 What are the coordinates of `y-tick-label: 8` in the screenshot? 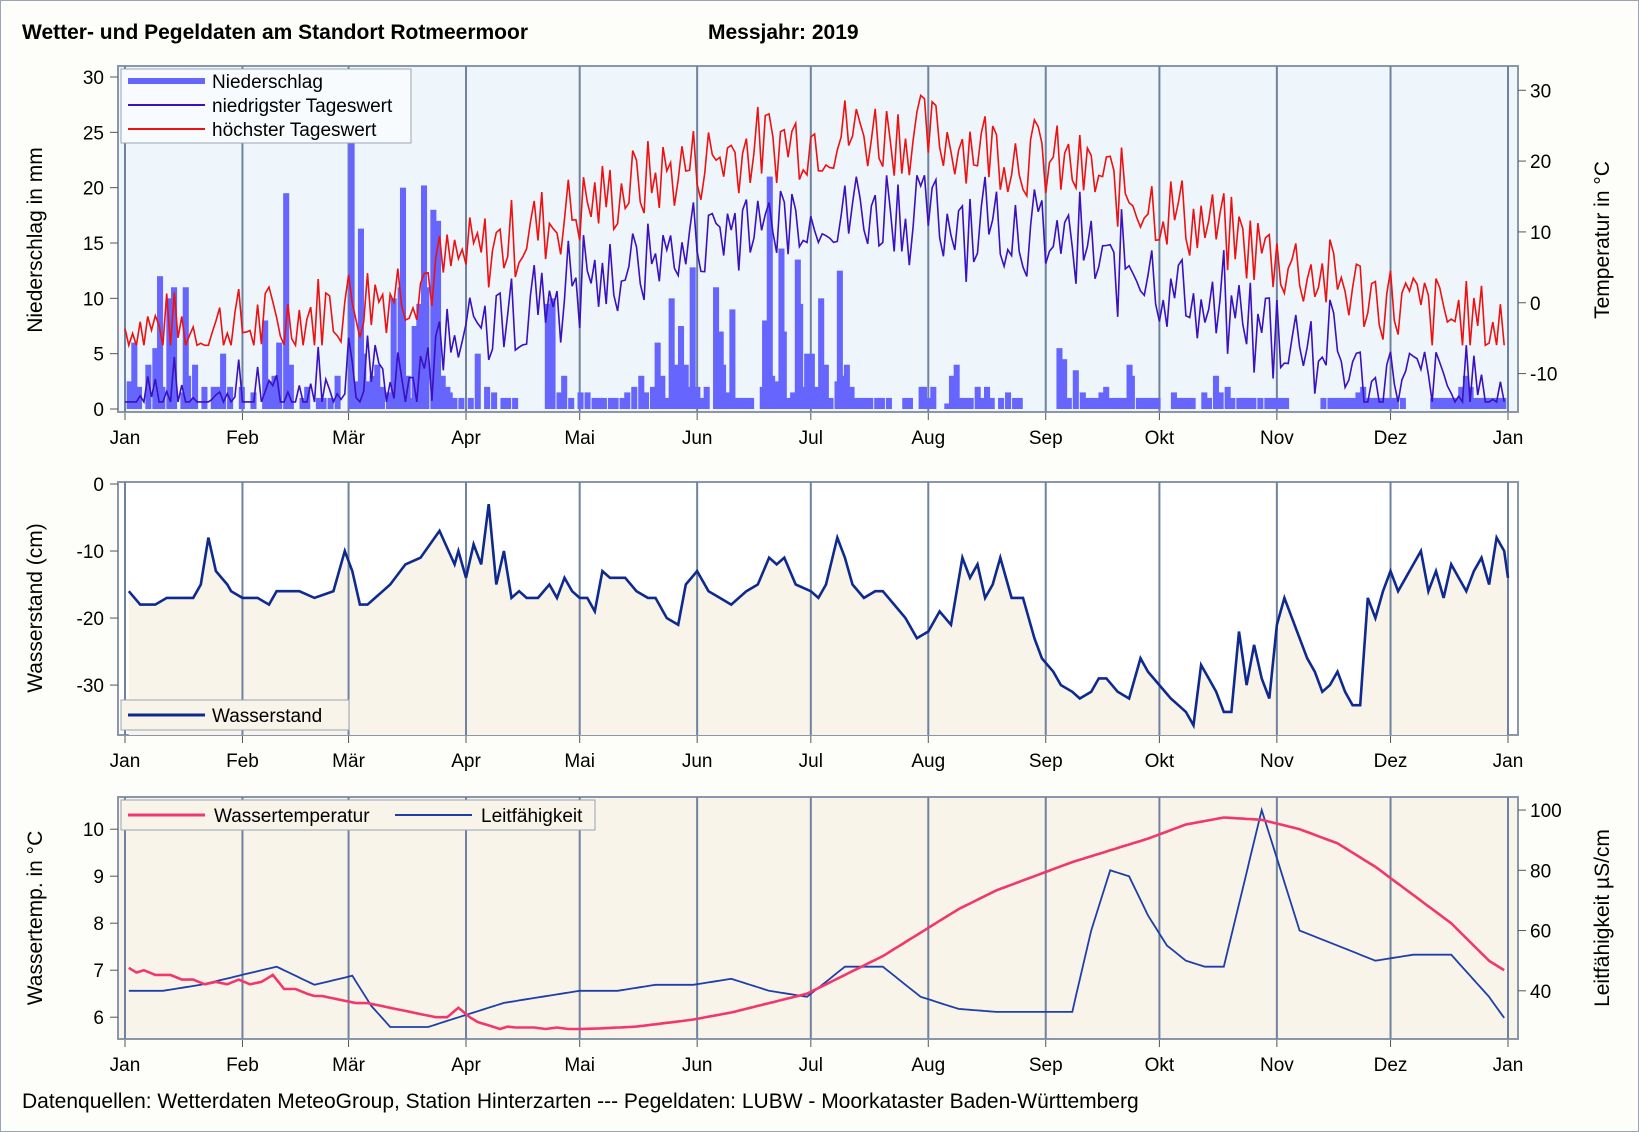 It's located at (98, 924).